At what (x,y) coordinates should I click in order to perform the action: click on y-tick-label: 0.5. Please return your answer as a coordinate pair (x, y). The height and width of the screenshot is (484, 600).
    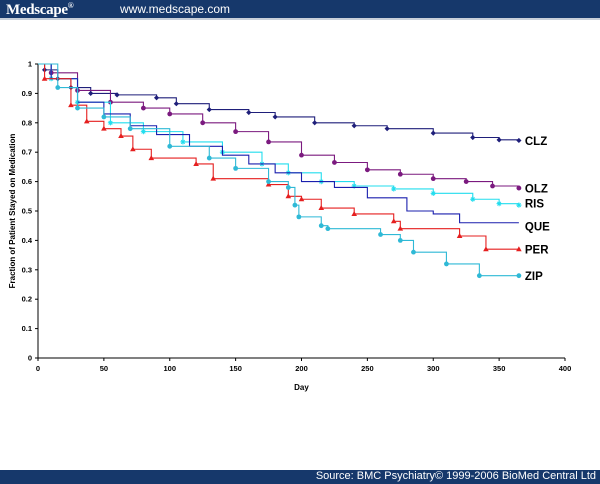
    Looking at the image, I should click on (27, 211).